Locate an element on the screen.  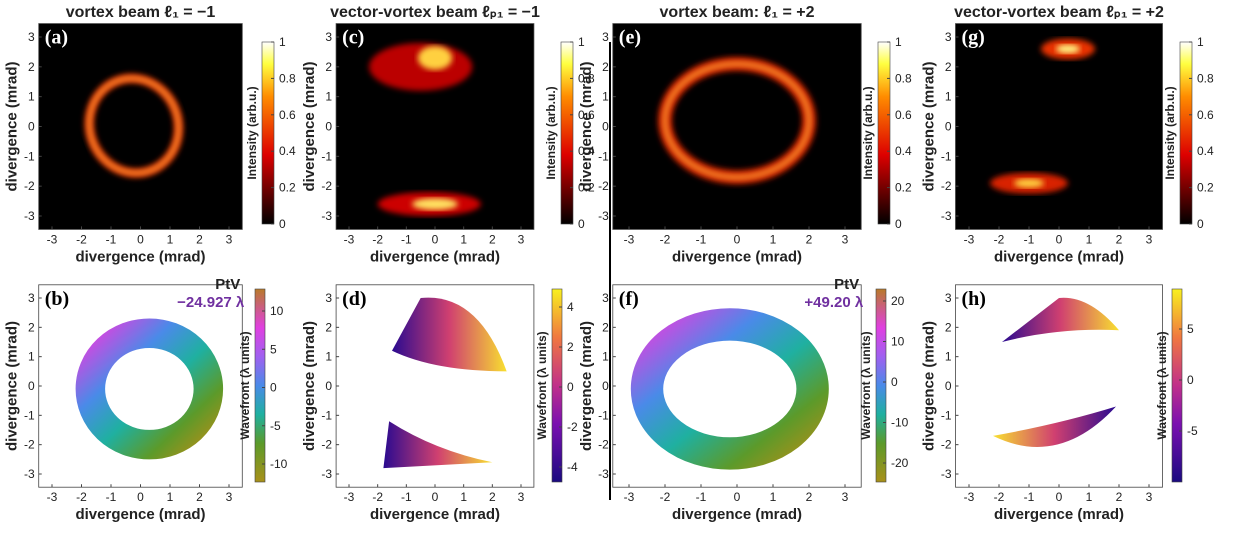
panel-label: (a) is located at coordinates (56, 38).